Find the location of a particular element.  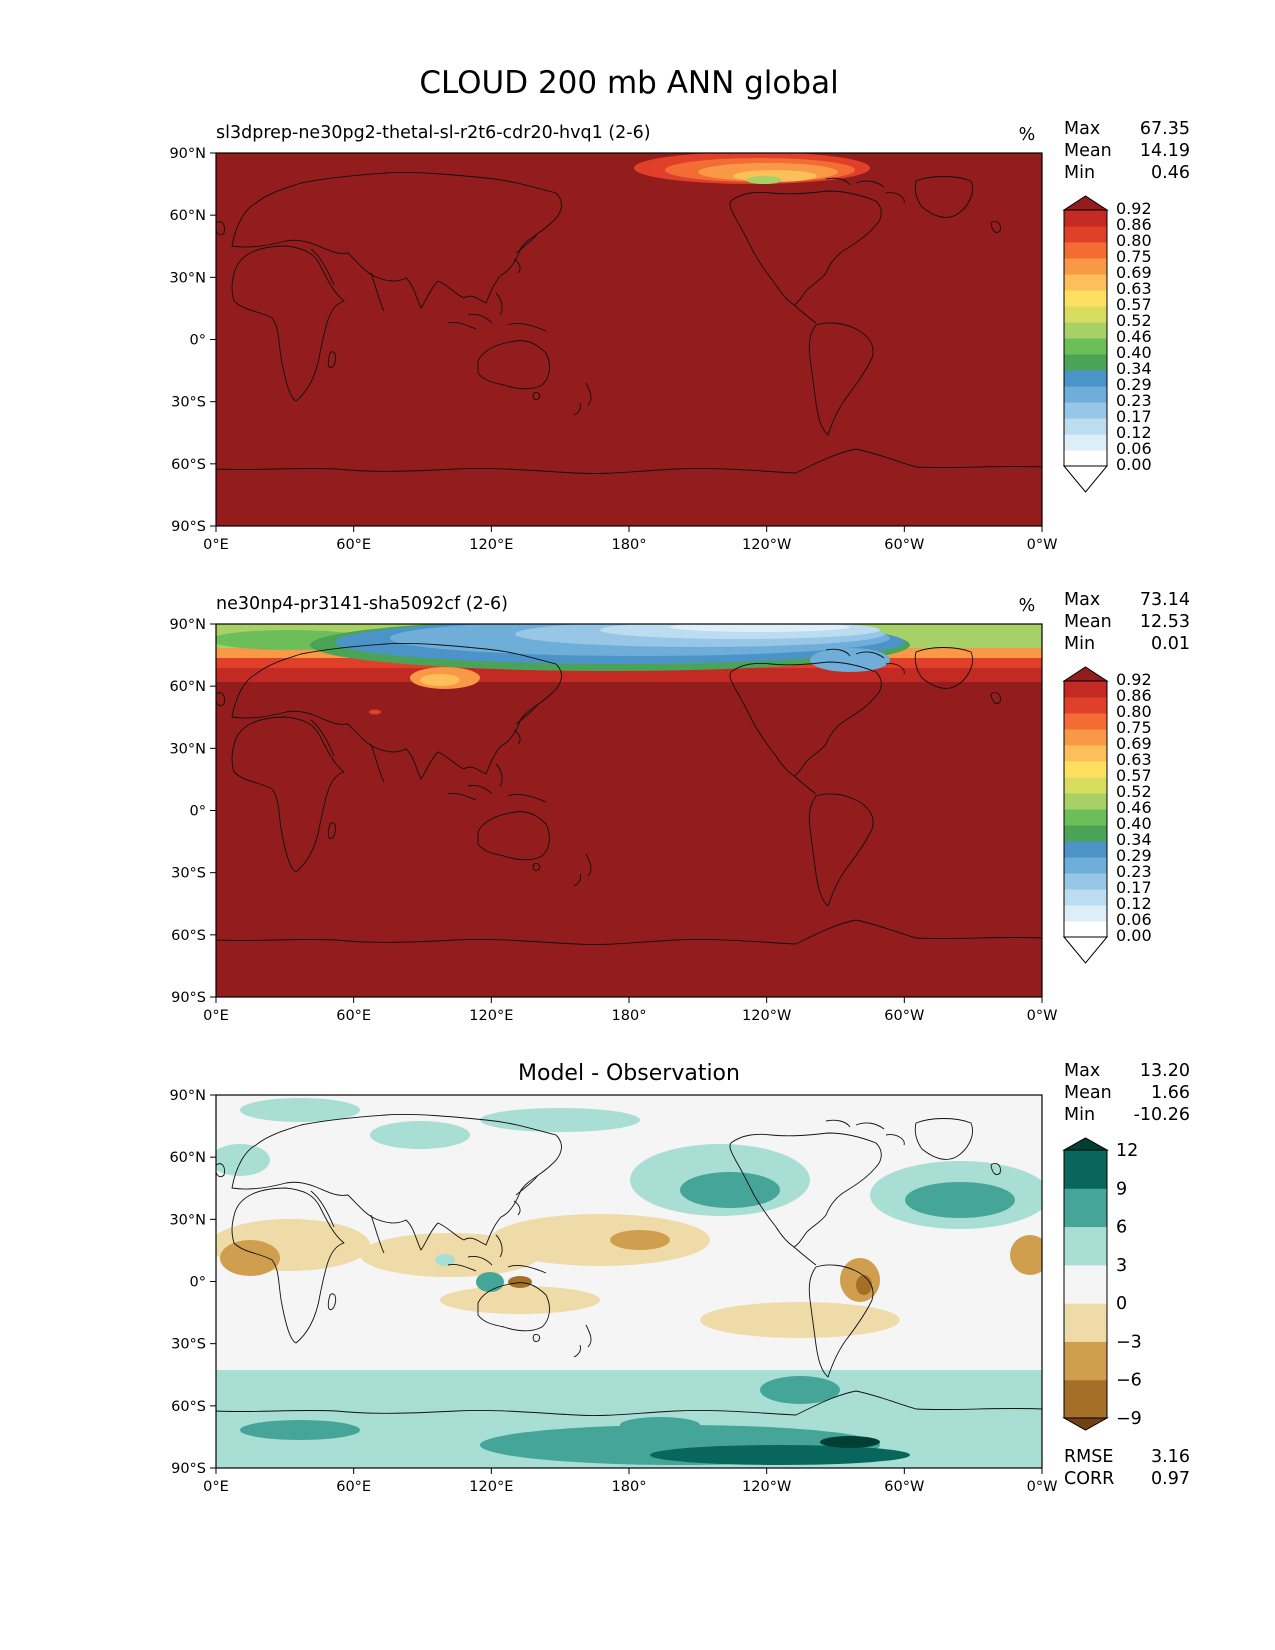

colorbar-tick-label: 12 is located at coordinates (1127, 1151).